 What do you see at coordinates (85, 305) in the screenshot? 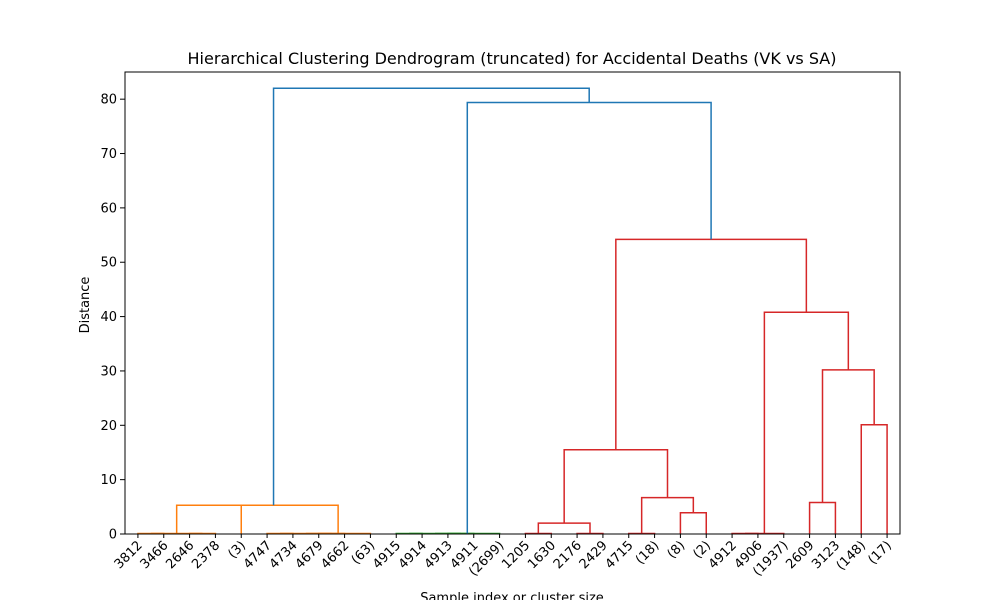
I see `y-axis-label: Distance` at bounding box center [85, 305].